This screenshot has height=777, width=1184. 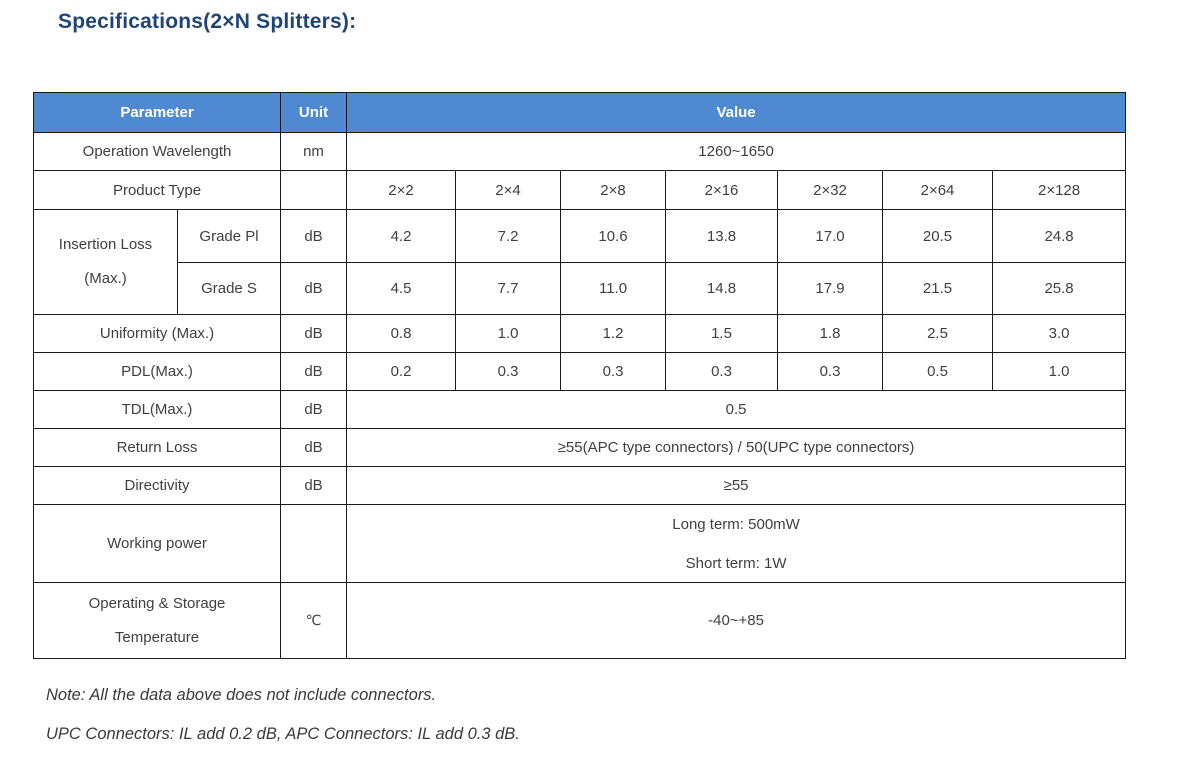 What do you see at coordinates (1059, 190) in the screenshot?
I see `product-type-cell: 2×128` at bounding box center [1059, 190].